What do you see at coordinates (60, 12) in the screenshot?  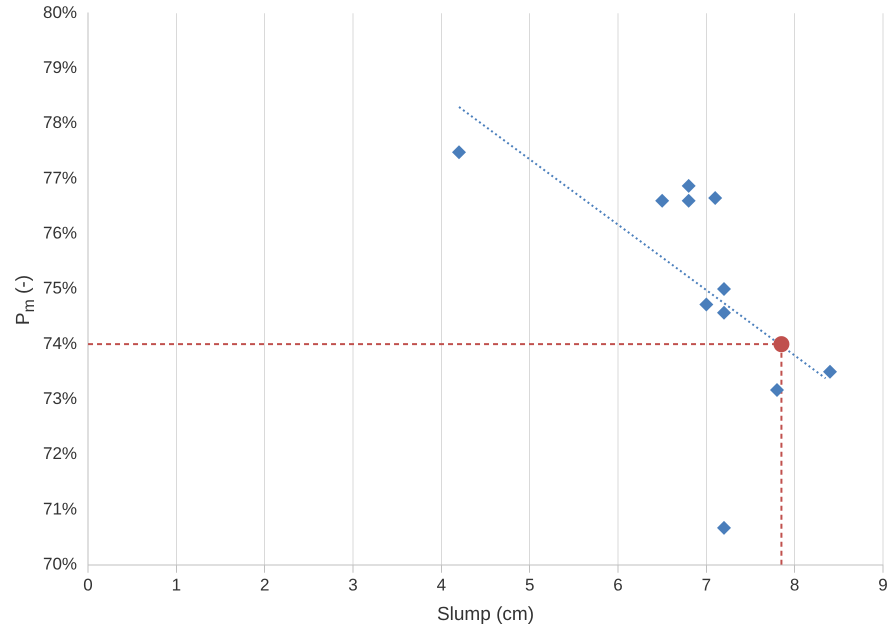 I see `y-tick-label: 80%` at bounding box center [60, 12].